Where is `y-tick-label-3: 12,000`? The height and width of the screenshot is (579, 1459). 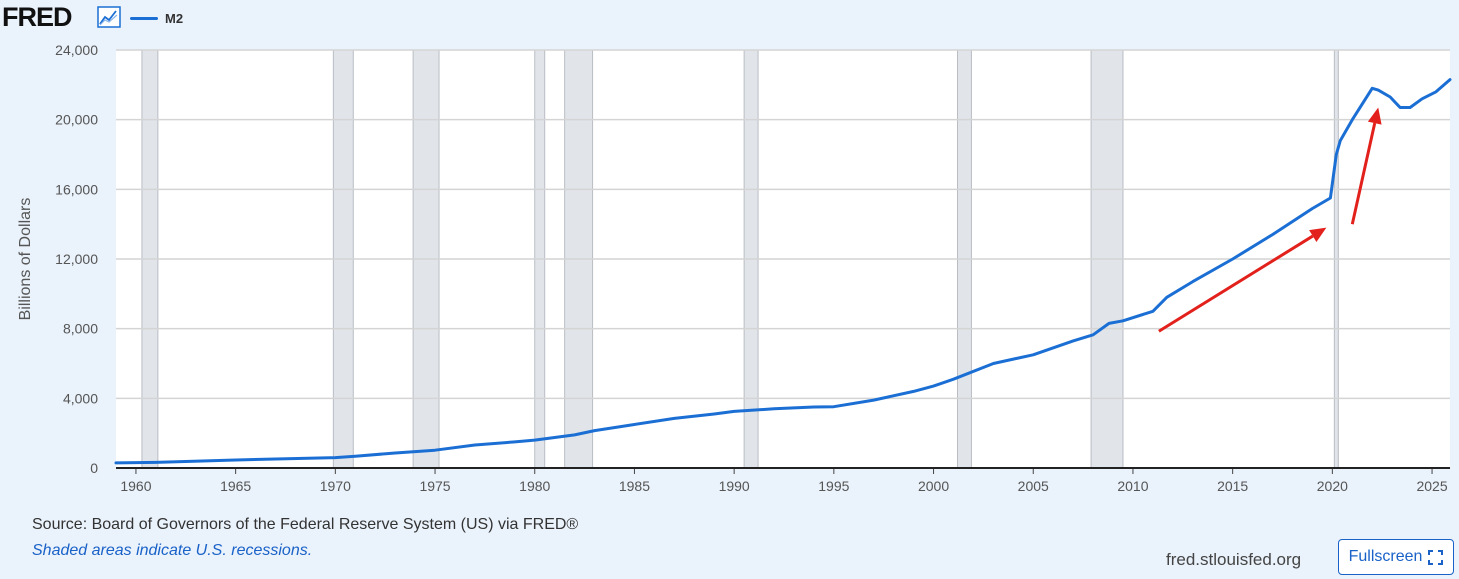 y-tick-label-3: 12,000 is located at coordinates (76, 259).